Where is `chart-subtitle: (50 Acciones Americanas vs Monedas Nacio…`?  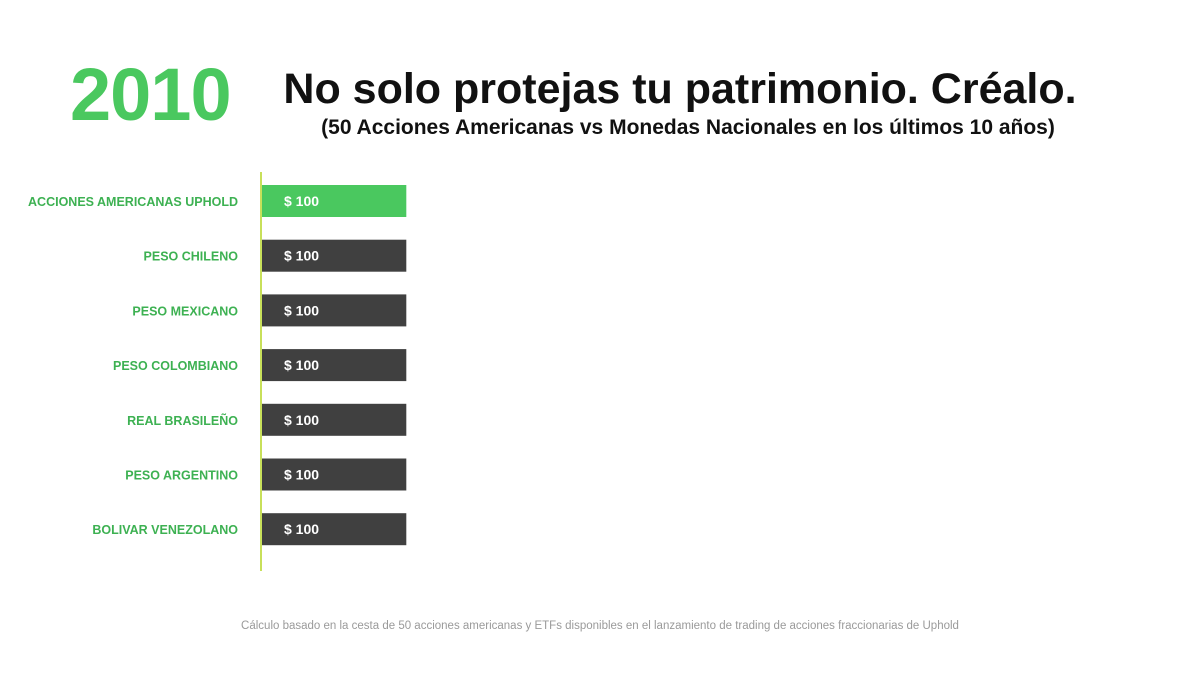 chart-subtitle: (50 Acciones Americanas vs Monedas Nacio… is located at coordinates (688, 127).